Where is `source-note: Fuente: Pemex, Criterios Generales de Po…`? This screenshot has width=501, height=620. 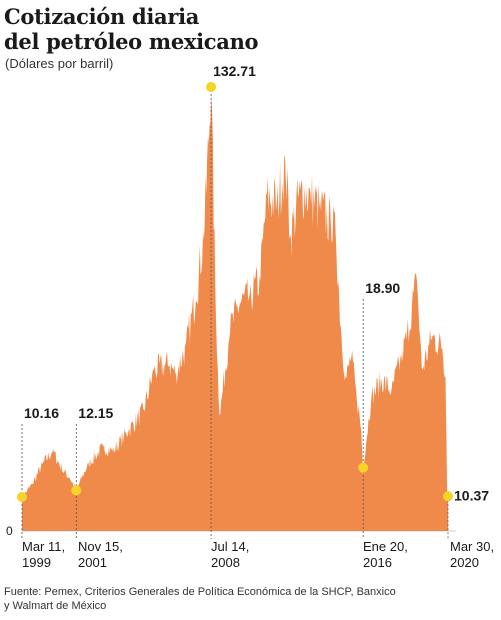 source-note: Fuente: Pemex, Criterios Generales de Po… is located at coordinates (249, 599).